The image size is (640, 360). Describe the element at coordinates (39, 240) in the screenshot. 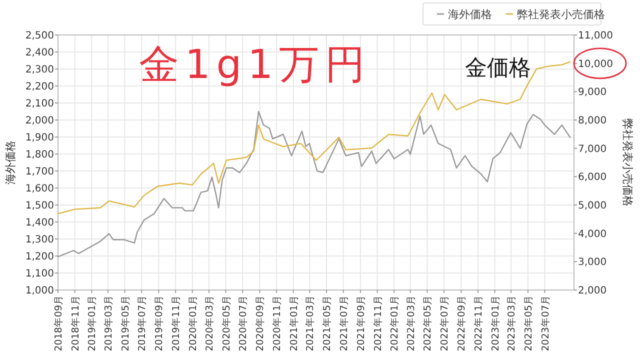

I see `y-tick-label: 1,300` at that location.